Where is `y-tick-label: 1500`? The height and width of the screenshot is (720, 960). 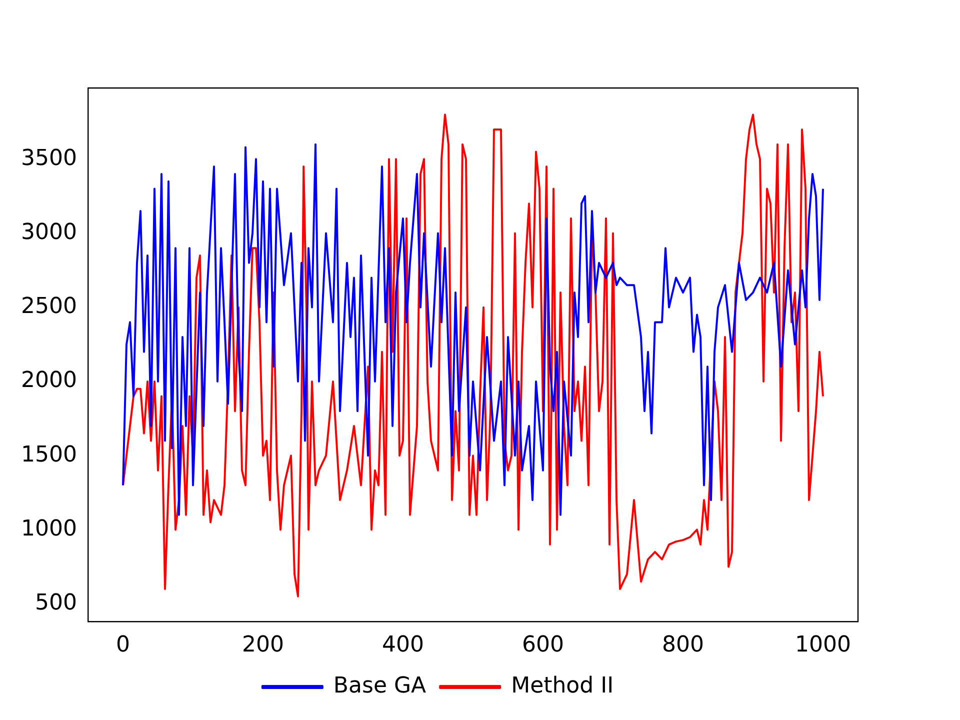
y-tick-label: 1500 is located at coordinates (48, 455).